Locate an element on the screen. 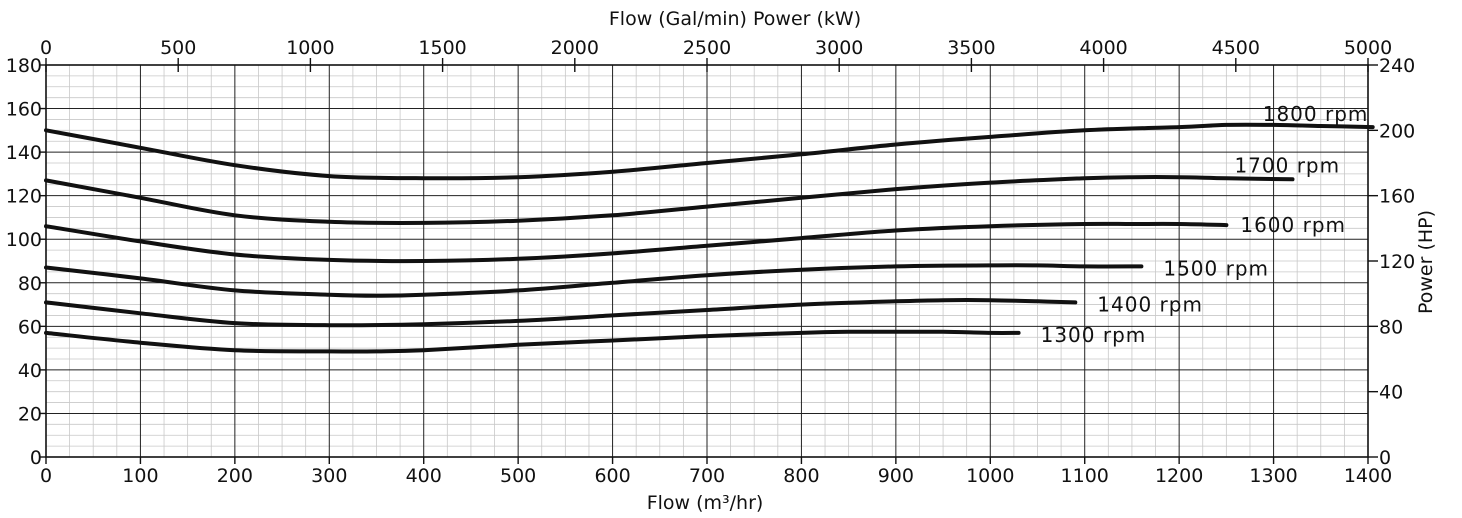 This screenshot has width=1462, height=518. right-tick-label: 160 is located at coordinates (1397, 197).